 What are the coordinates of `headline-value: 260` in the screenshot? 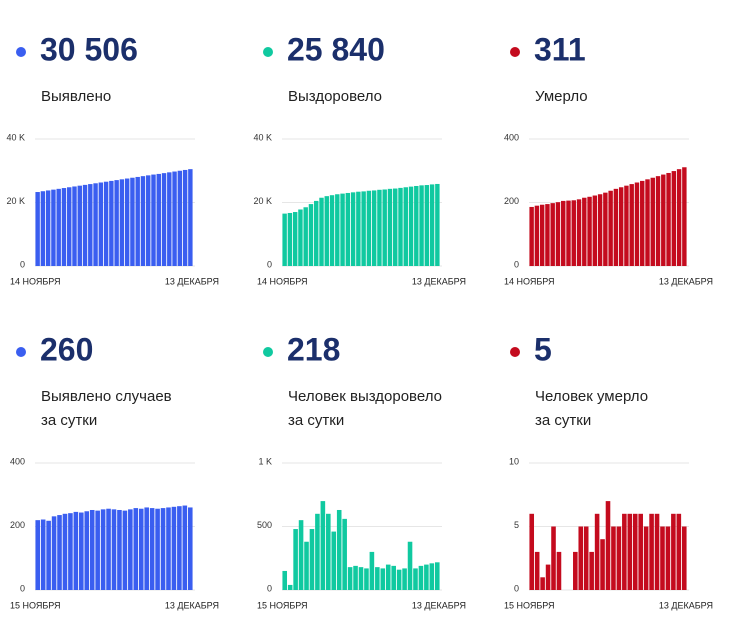 It's located at (66, 349).